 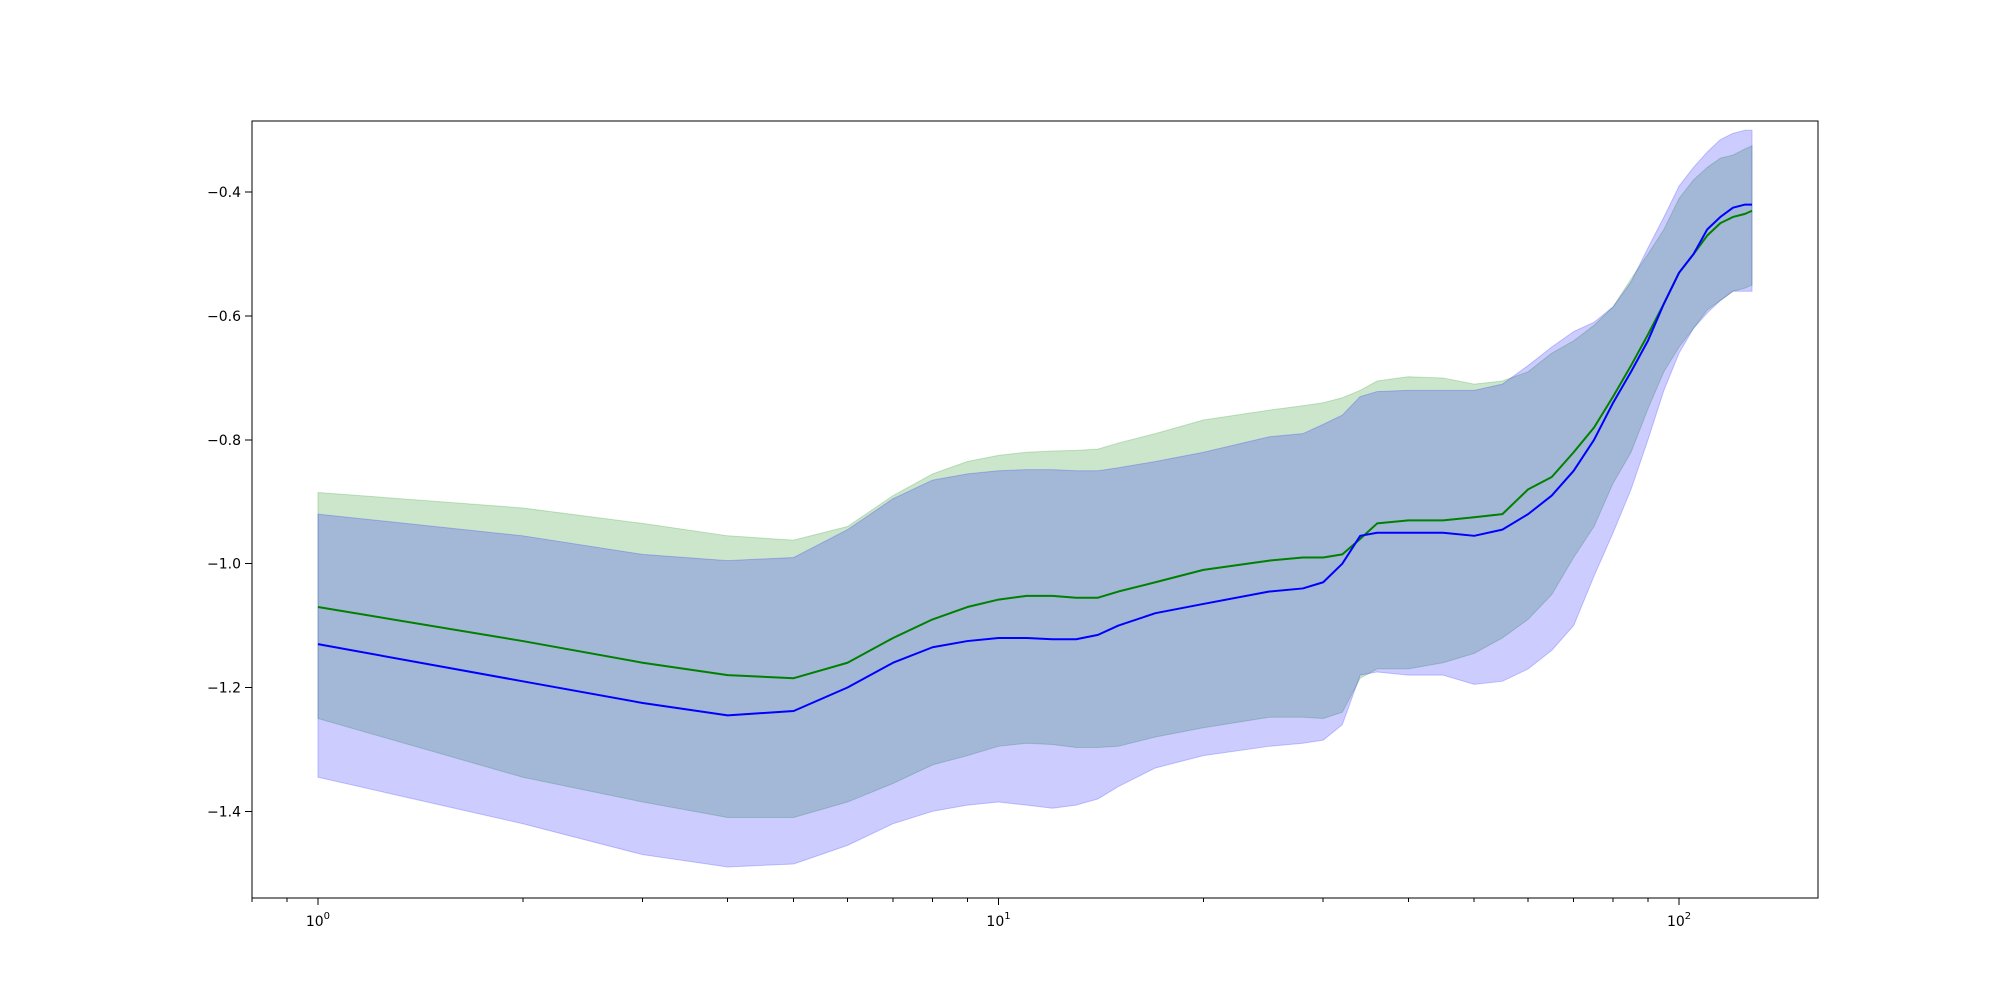 What do you see at coordinates (224, 812) in the screenshot?
I see `y-tick-label: −1.4` at bounding box center [224, 812].